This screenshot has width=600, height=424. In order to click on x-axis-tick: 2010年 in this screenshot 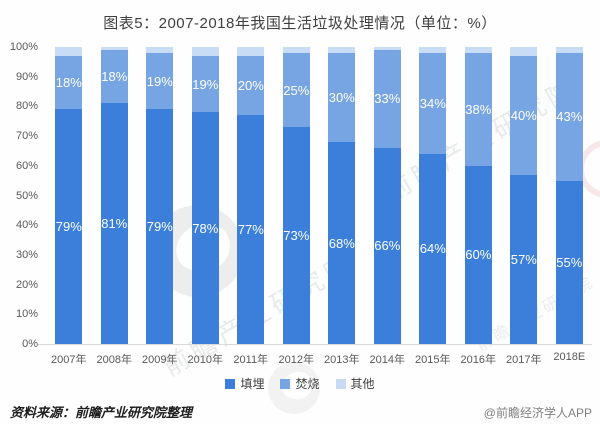, I will do `click(205, 360)`.